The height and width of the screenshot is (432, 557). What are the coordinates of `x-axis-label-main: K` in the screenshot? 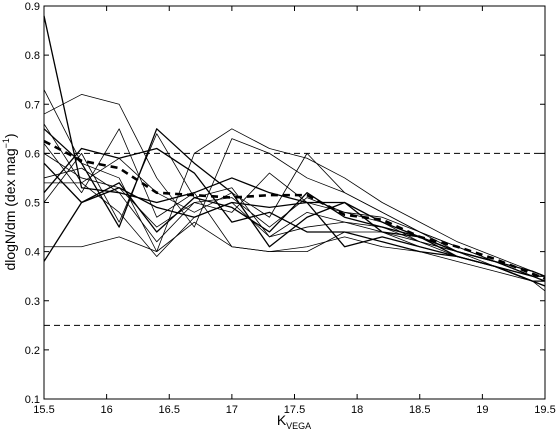 It's located at (282, 420).